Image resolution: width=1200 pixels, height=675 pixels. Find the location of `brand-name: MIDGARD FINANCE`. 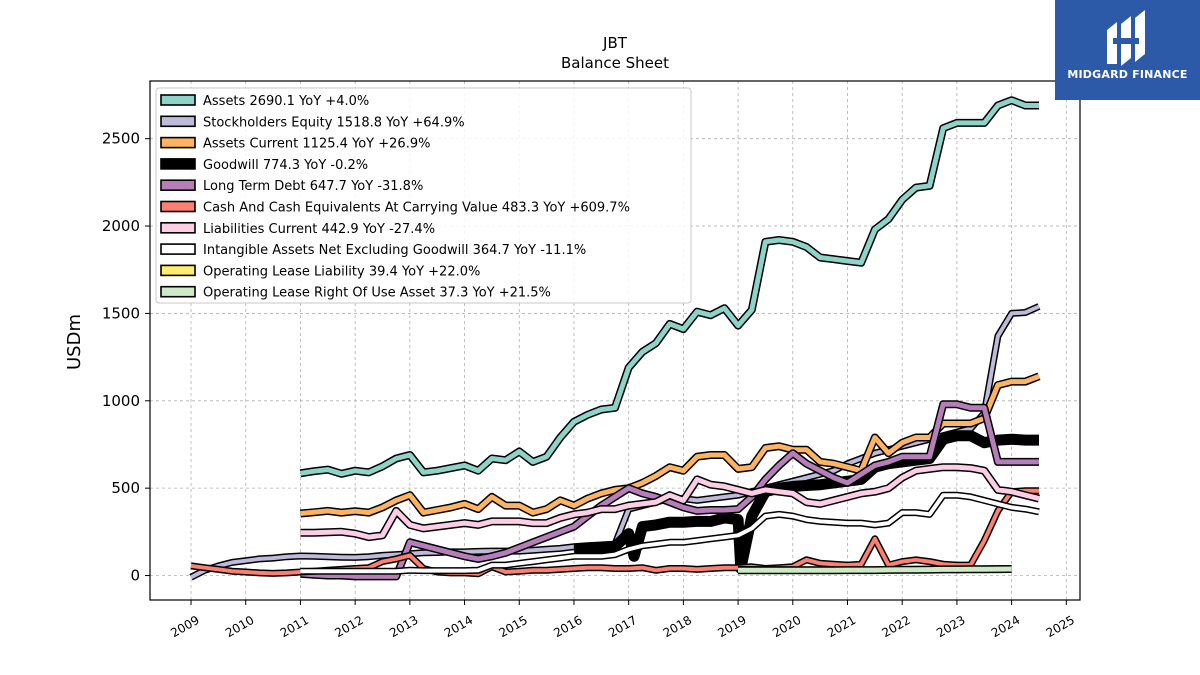

brand-name: MIDGARD FINANCE is located at coordinates (1127, 74).